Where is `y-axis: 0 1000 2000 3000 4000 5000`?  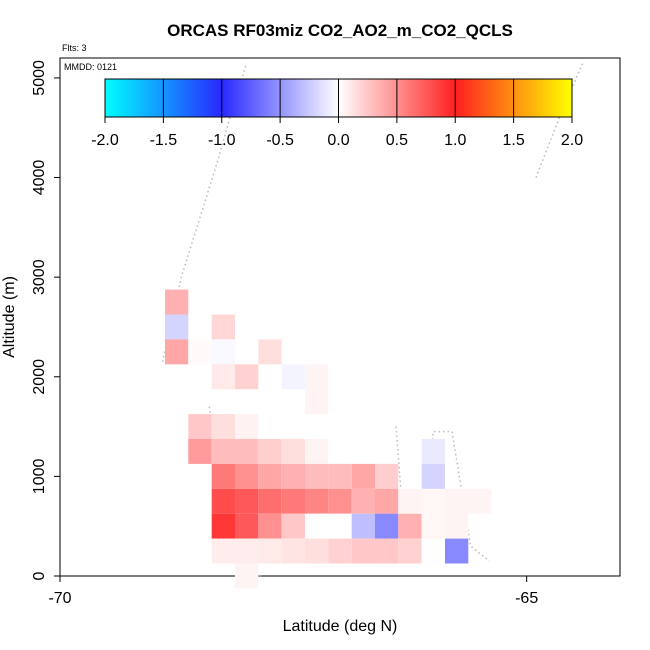 y-axis: 0 1000 2000 3000 4000 5000 is located at coordinates (45, 320).